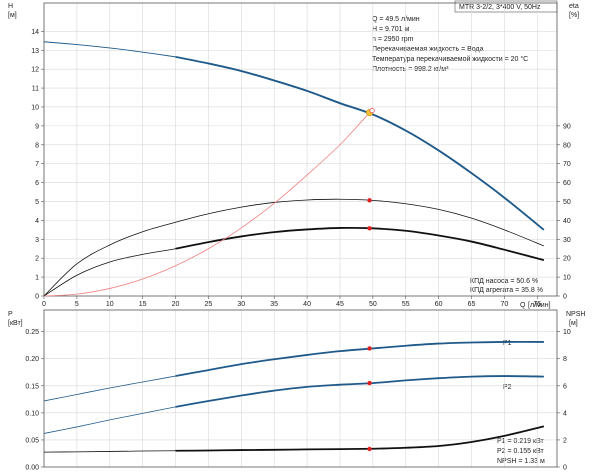 This screenshot has width=600, height=474. Describe the element at coordinates (176, 304) in the screenshot. I see `q-tick-label: 20` at that location.